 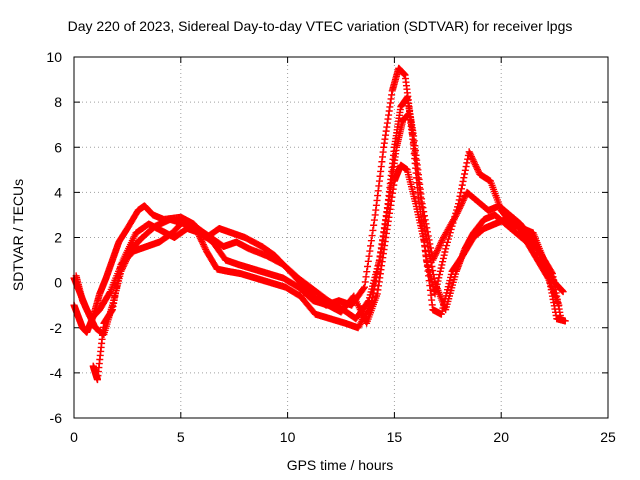 I want to click on y-tick-label: -4, so click(x=56, y=373).